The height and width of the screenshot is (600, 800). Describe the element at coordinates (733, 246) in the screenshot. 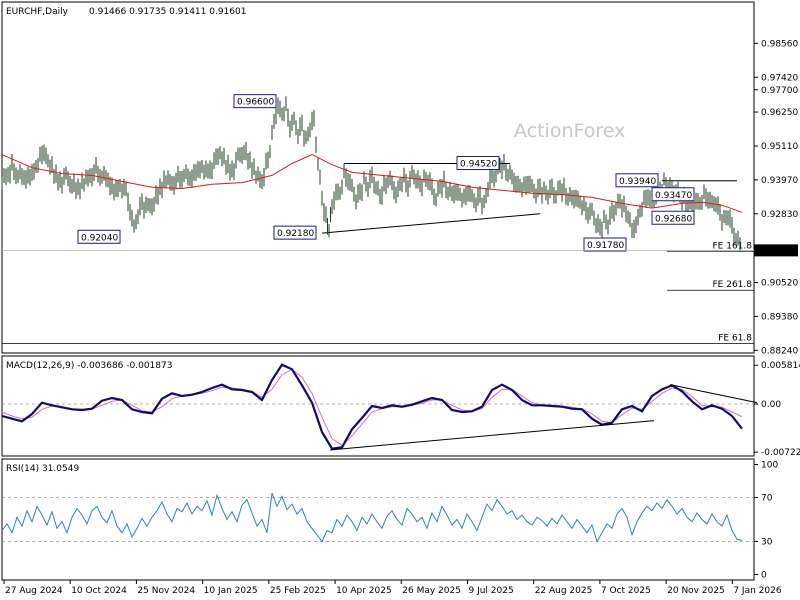

I see `fib-level-label: FE 161.8` at that location.